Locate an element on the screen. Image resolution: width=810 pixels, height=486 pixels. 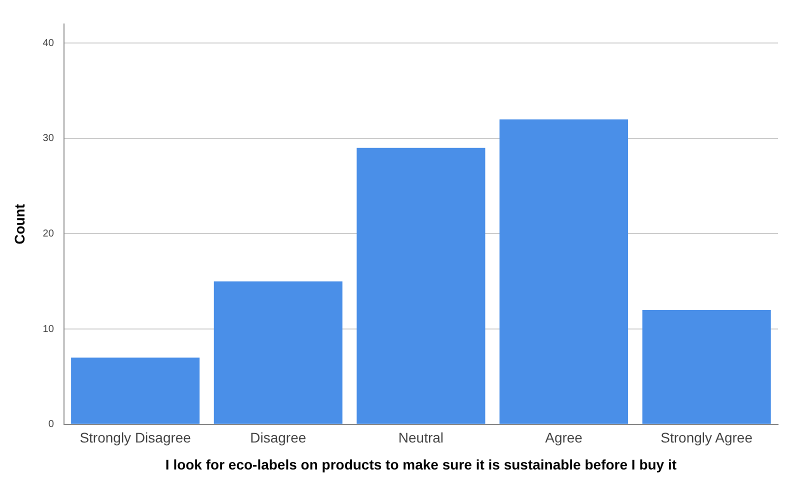
x-tick-label: Disagree is located at coordinates (278, 438).